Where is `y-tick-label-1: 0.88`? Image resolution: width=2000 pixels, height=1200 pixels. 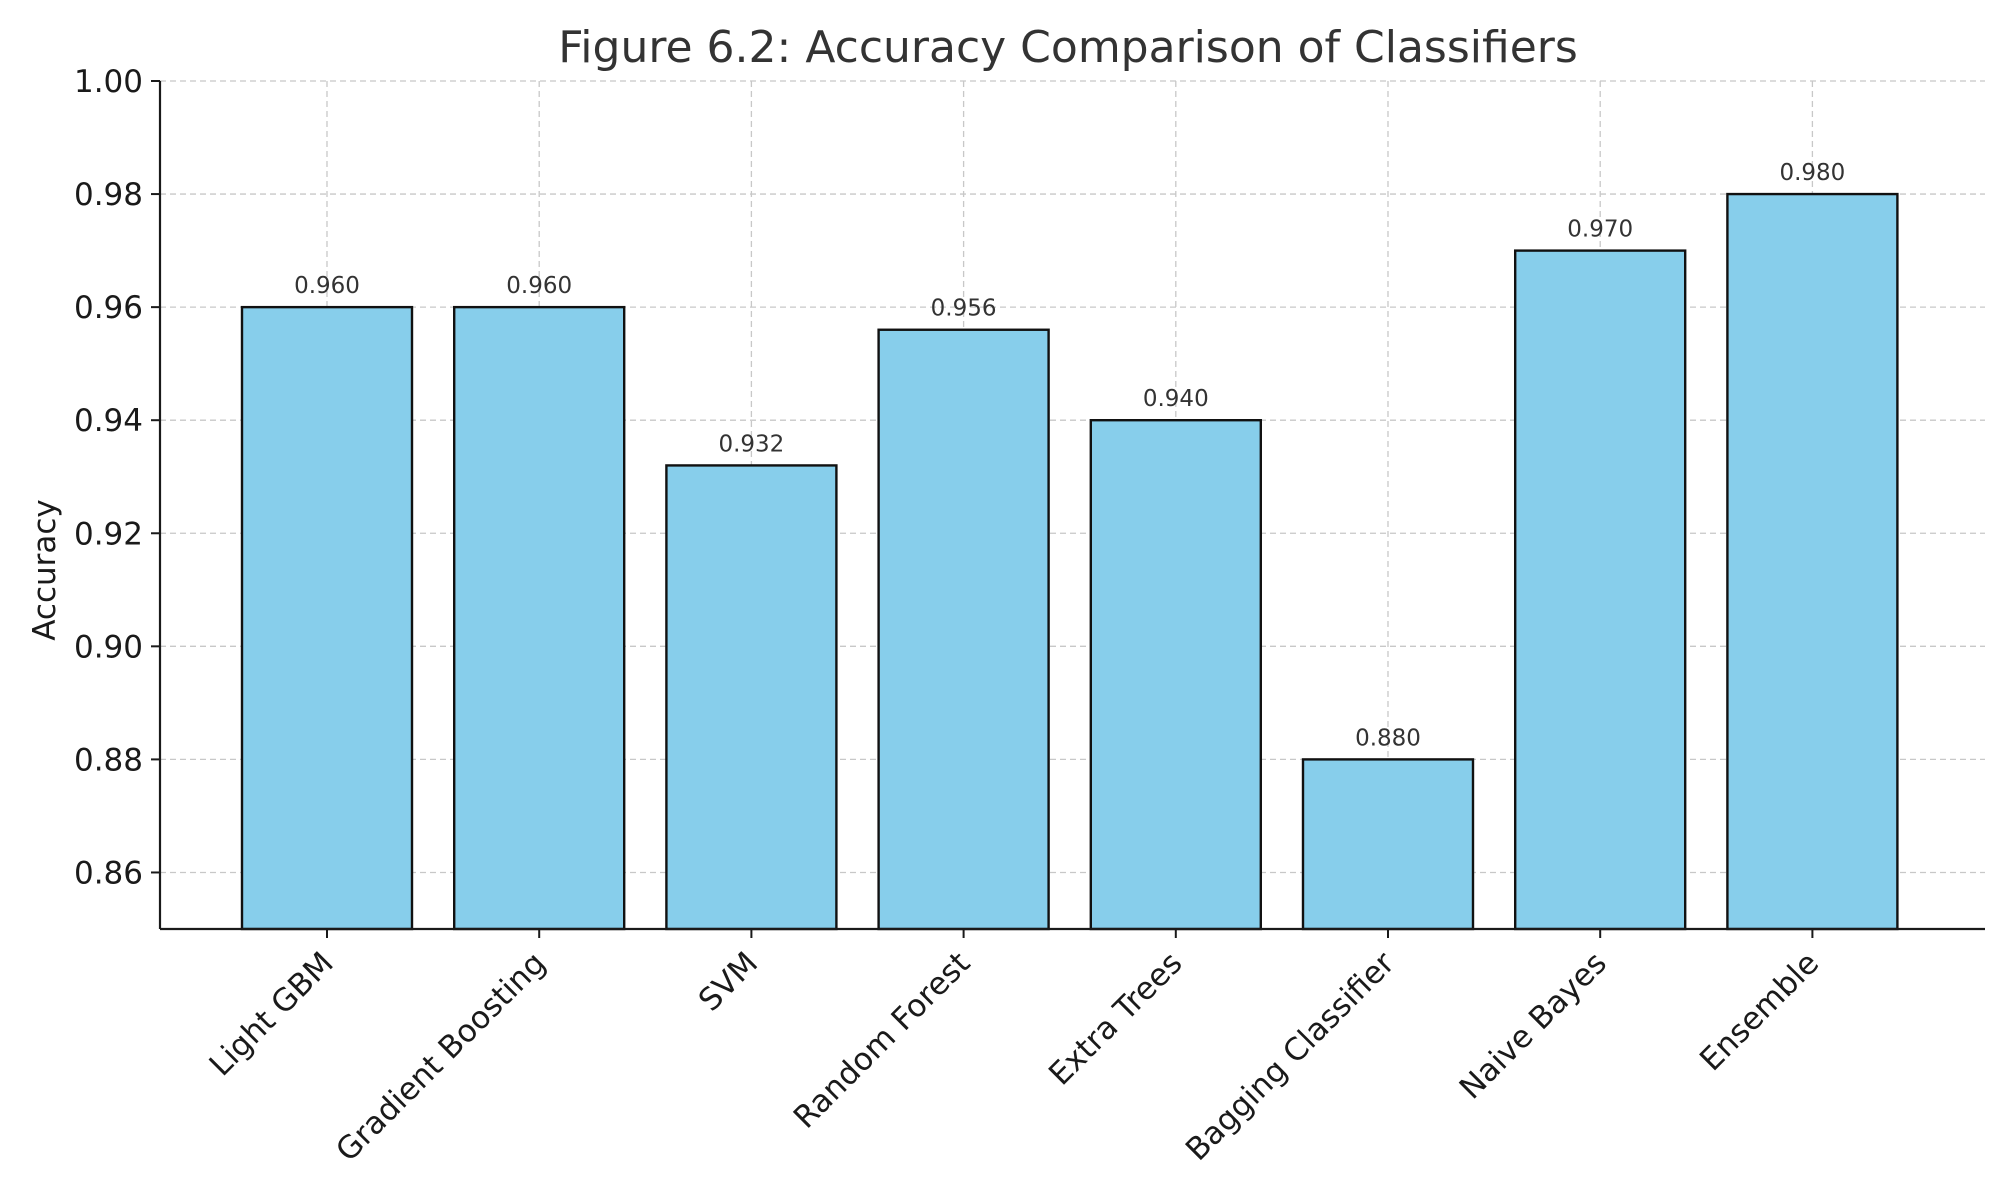
y-tick-label-1: 0.88 is located at coordinates (108, 760).